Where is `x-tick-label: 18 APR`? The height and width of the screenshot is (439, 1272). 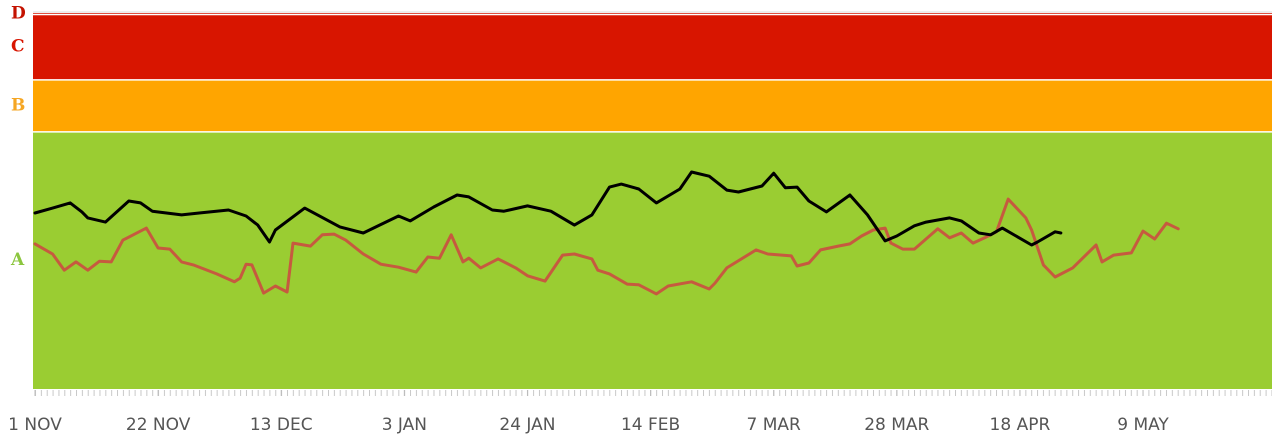
x-tick-label: 18 APR is located at coordinates (1020, 425).